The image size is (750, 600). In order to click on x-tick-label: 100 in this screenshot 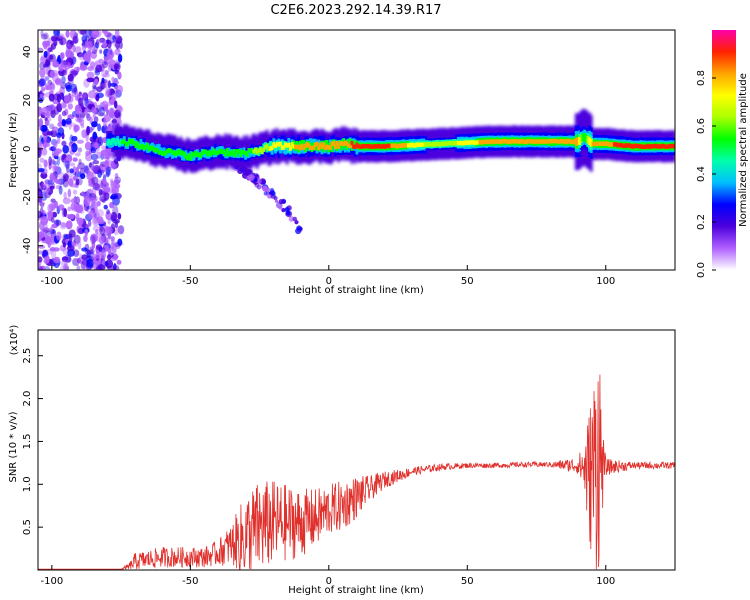, I will do `click(605, 281)`.